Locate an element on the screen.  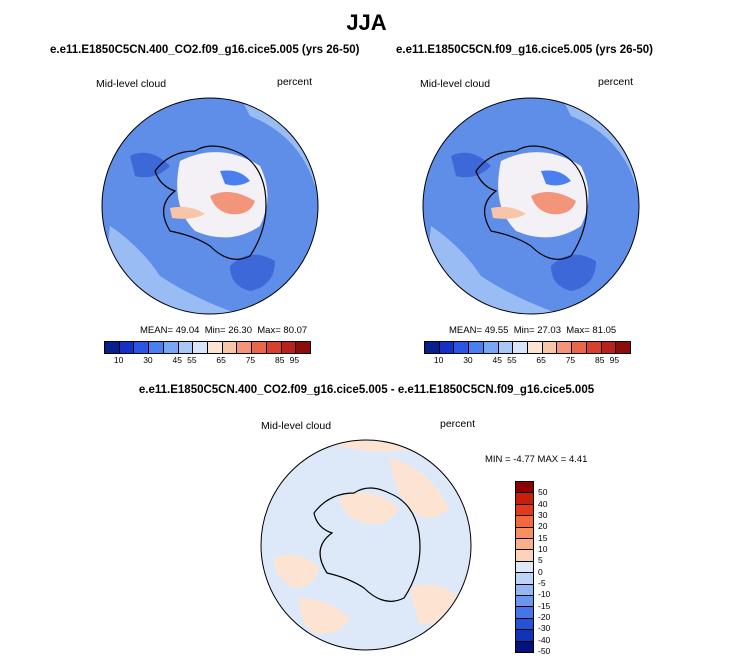
panel2-max-value: 81.05 is located at coordinates (604, 330).